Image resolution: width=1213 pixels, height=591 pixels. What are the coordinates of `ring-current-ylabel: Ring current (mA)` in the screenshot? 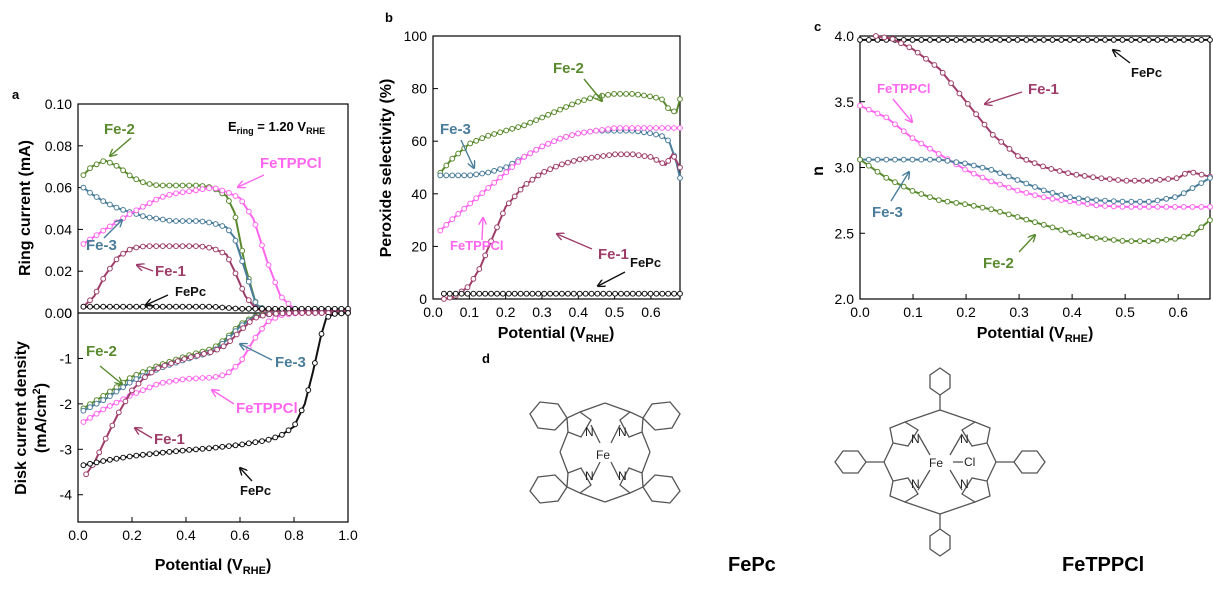 It's located at (25, 208).